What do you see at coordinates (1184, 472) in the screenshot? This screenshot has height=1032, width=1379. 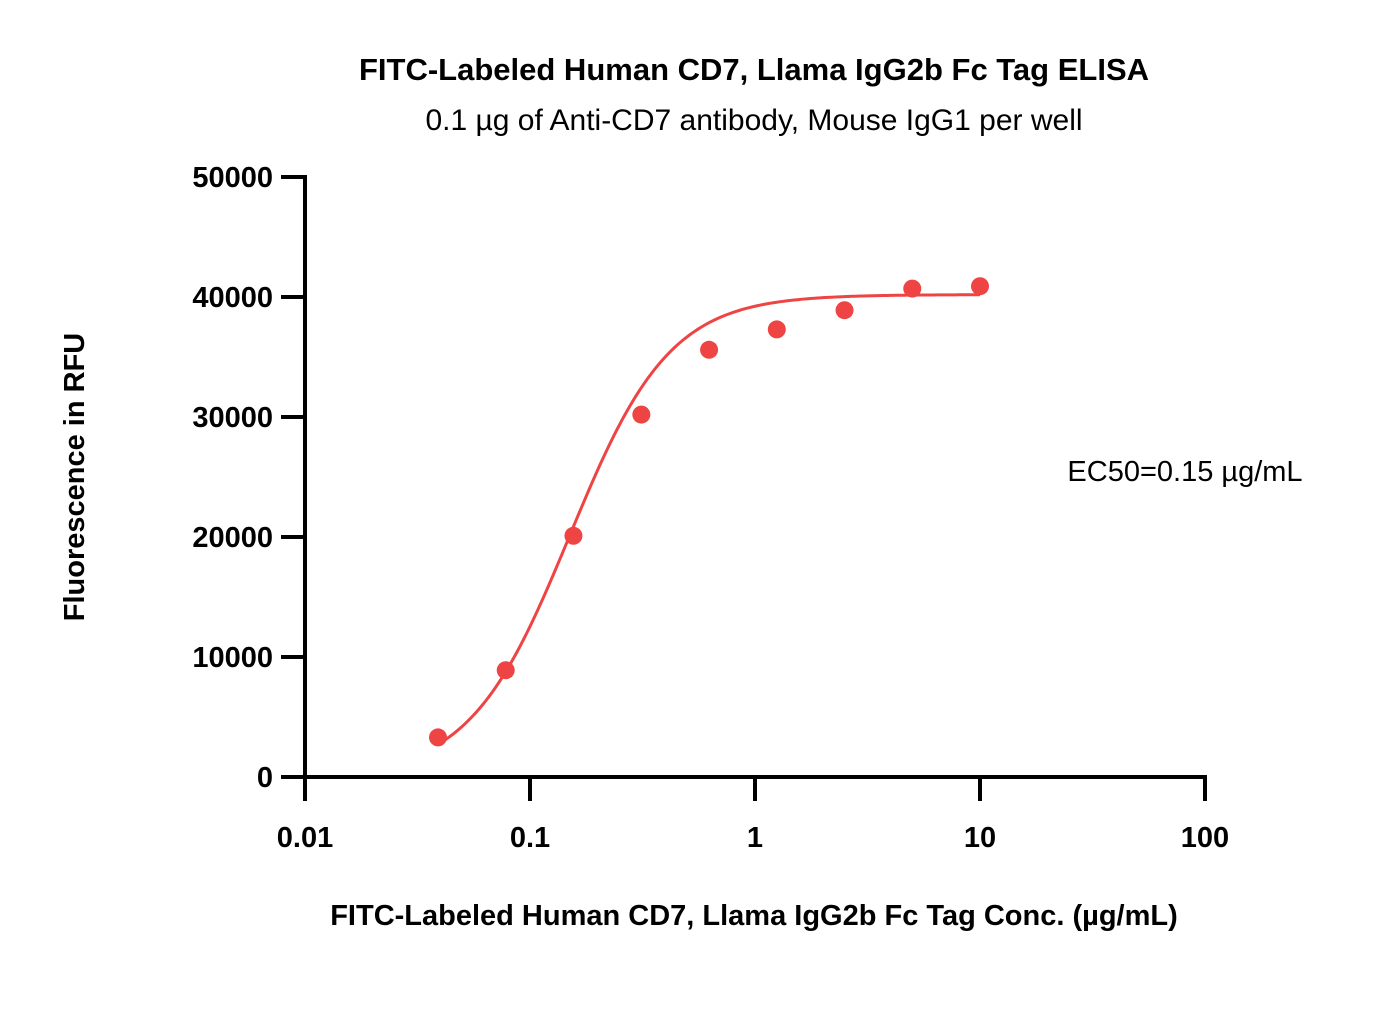 I see `ec50-annotation: EC50=0.15 µg/mL` at bounding box center [1184, 472].